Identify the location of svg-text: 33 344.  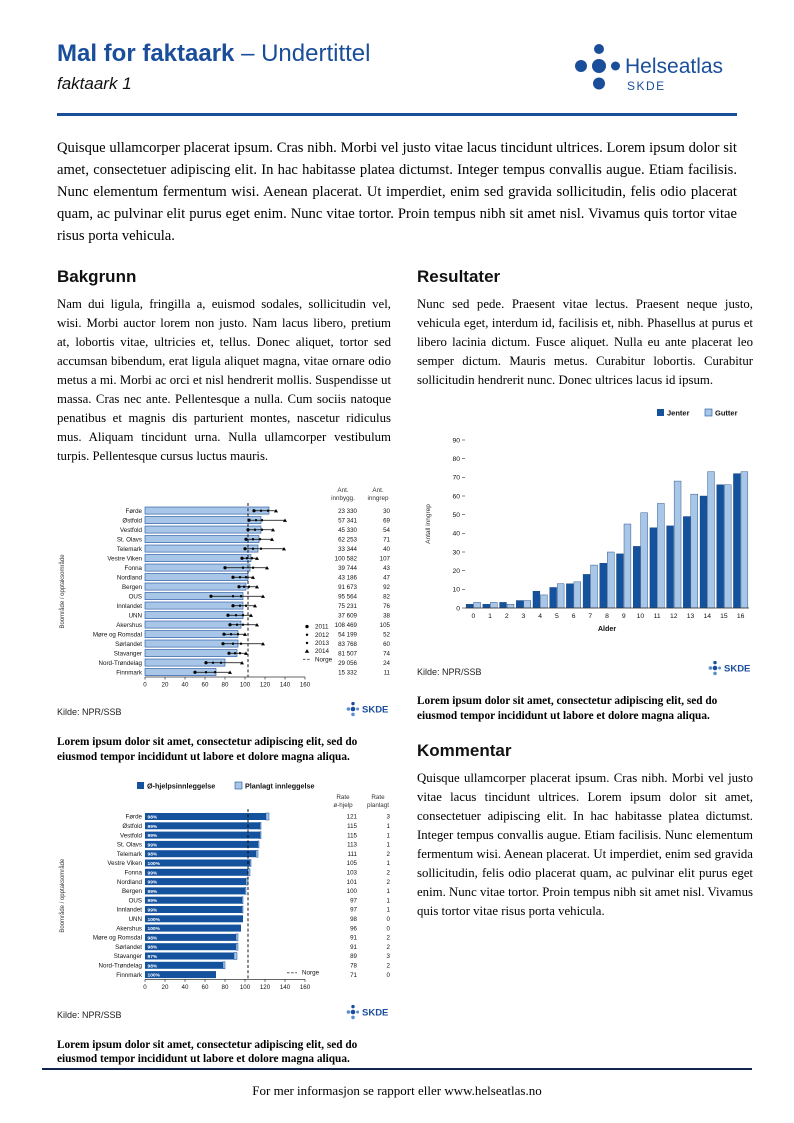
(347, 549).